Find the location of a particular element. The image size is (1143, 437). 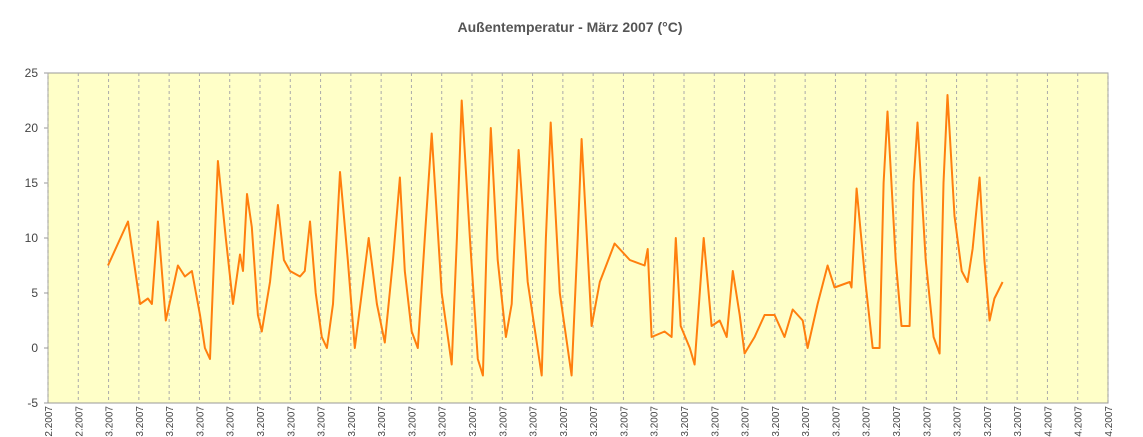

y-tick-label: 25 is located at coordinates (32, 73).